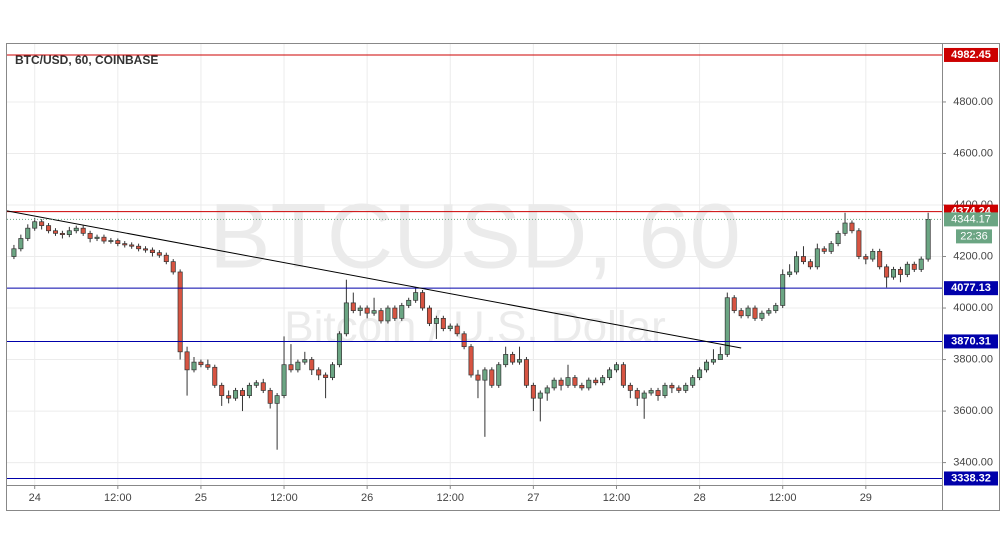  I want to click on chart-title: BTC/USD, 60, COINBASE, so click(86, 60).